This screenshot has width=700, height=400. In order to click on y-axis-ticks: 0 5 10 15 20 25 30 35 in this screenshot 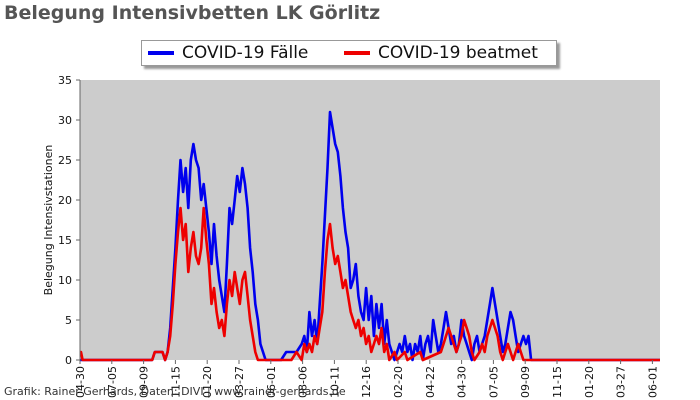, I will do `click(69, 220)`.